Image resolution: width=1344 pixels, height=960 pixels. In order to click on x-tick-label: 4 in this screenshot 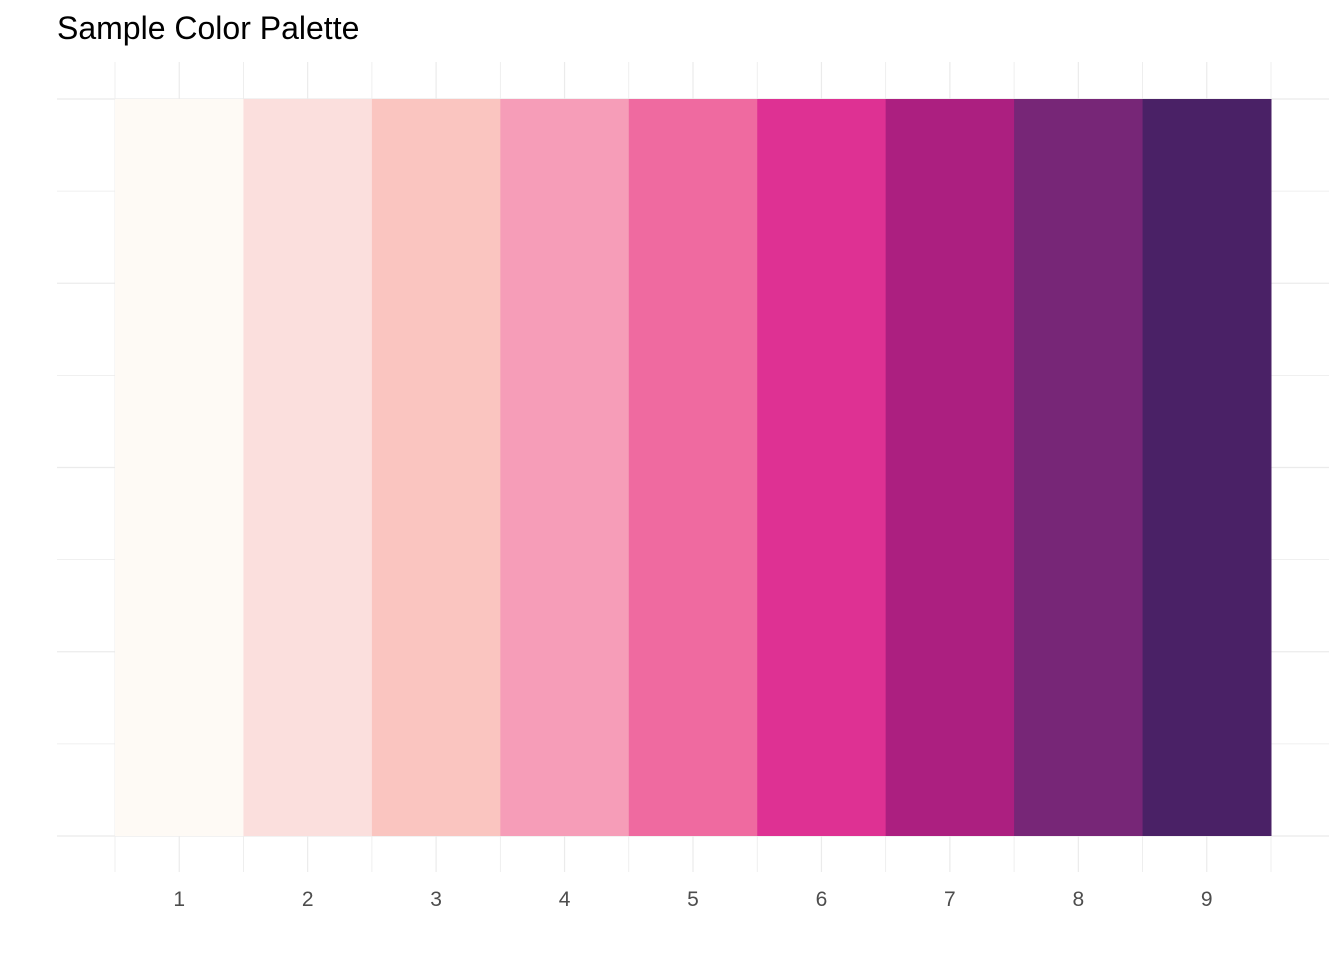, I will do `click(565, 899)`.